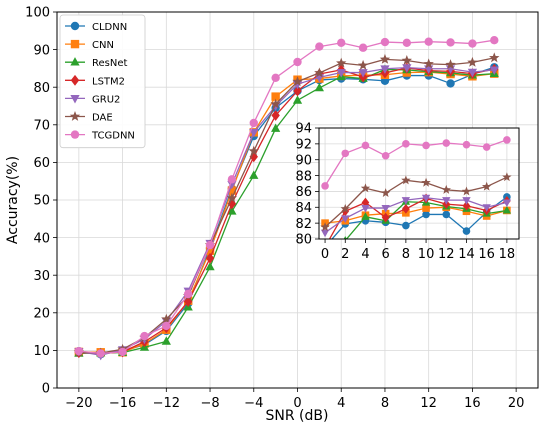  Describe the element at coordinates (507, 254) in the screenshot. I see `inset-x-tick-label: 18` at that location.